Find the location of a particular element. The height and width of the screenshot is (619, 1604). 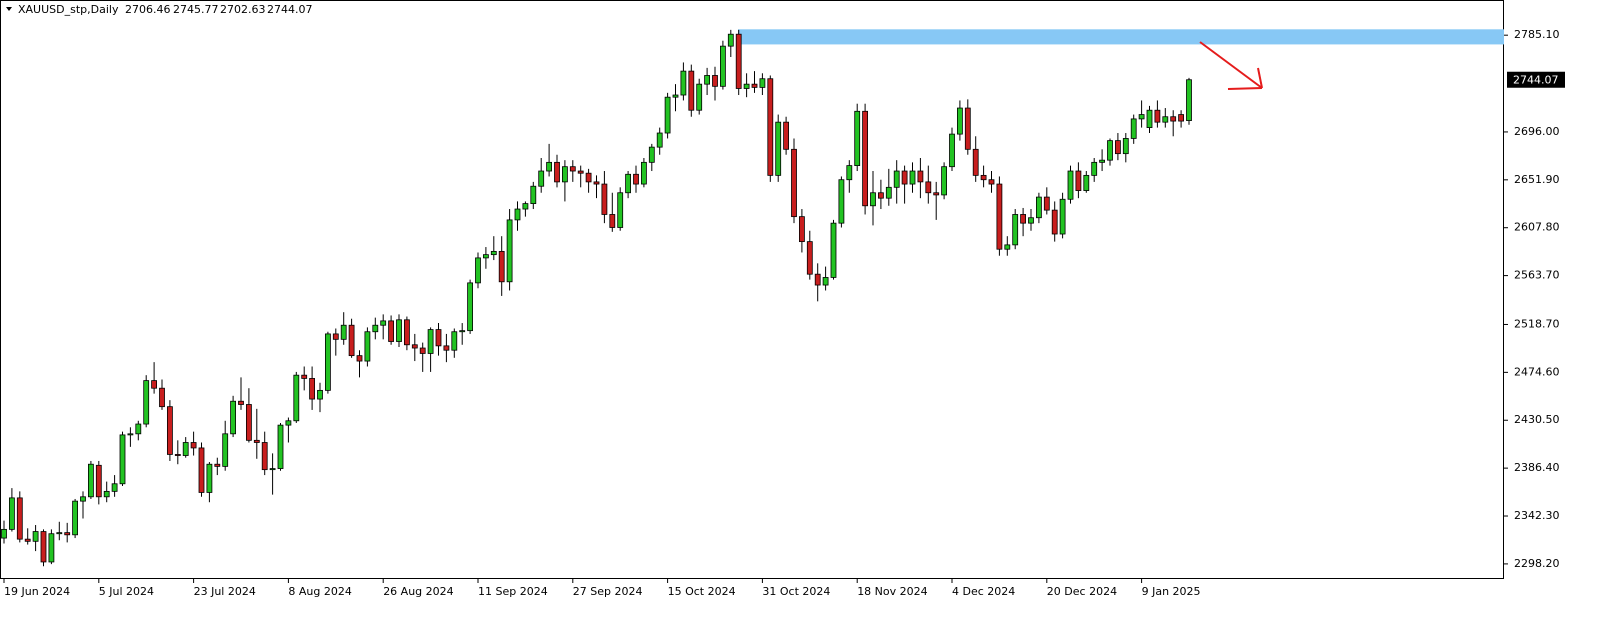

symbol-title: XAUUSD_stp,Daily is located at coordinates (68, 9).